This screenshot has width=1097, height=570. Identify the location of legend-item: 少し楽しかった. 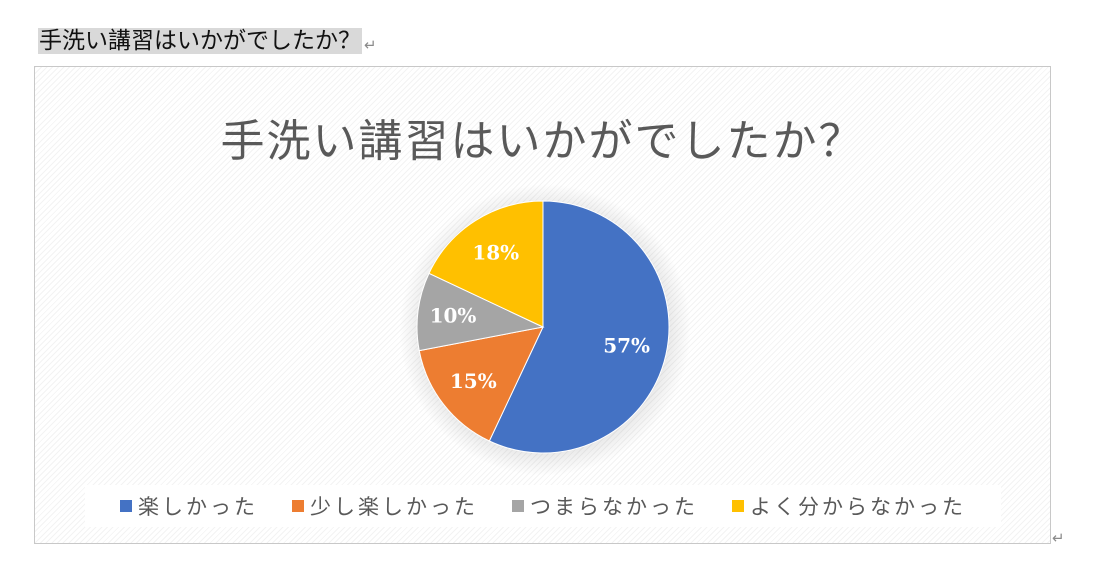
(385, 506).